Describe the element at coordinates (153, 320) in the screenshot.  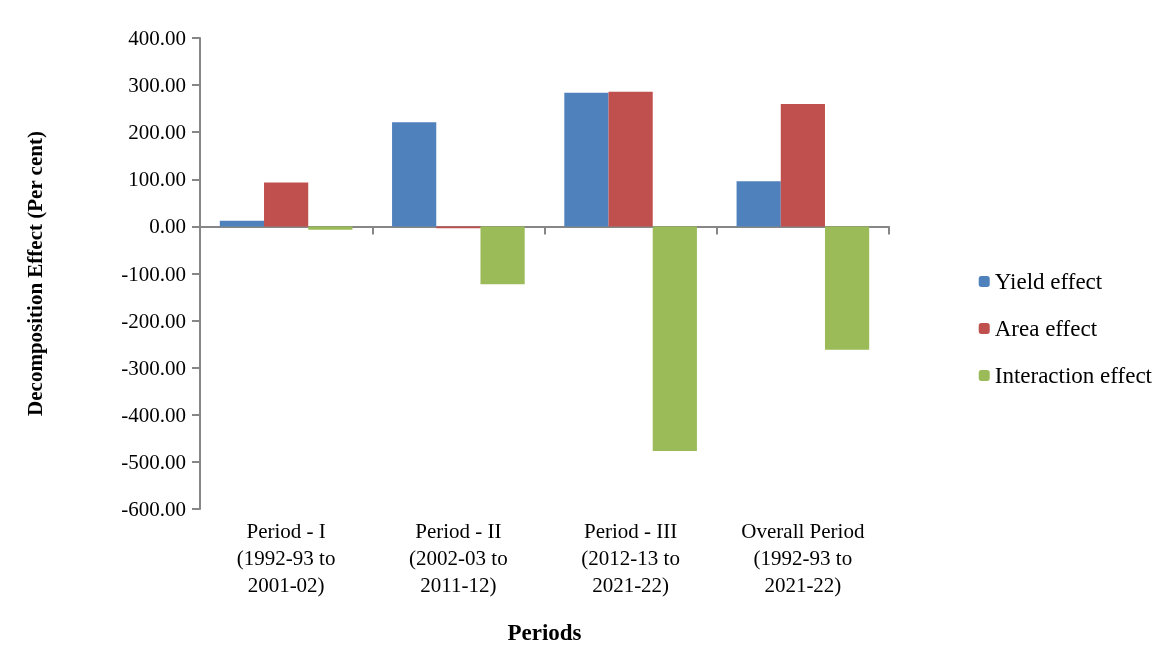
I see `y-tick-label: -200.00` at that location.